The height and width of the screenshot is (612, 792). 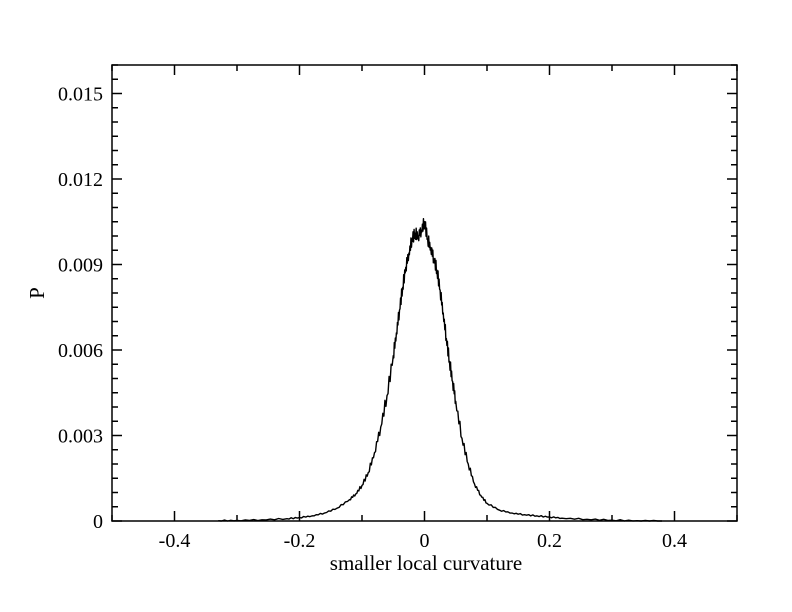 I want to click on x-tick-label: 0.2, so click(x=549, y=541).